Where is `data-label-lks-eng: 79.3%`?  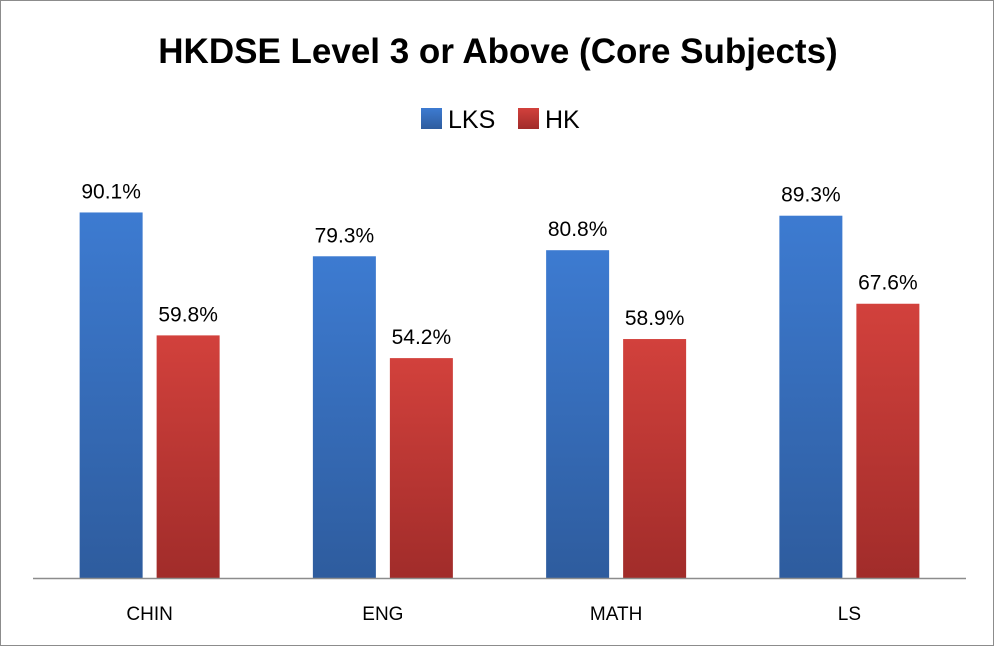
data-label-lks-eng: 79.3% is located at coordinates (345, 235).